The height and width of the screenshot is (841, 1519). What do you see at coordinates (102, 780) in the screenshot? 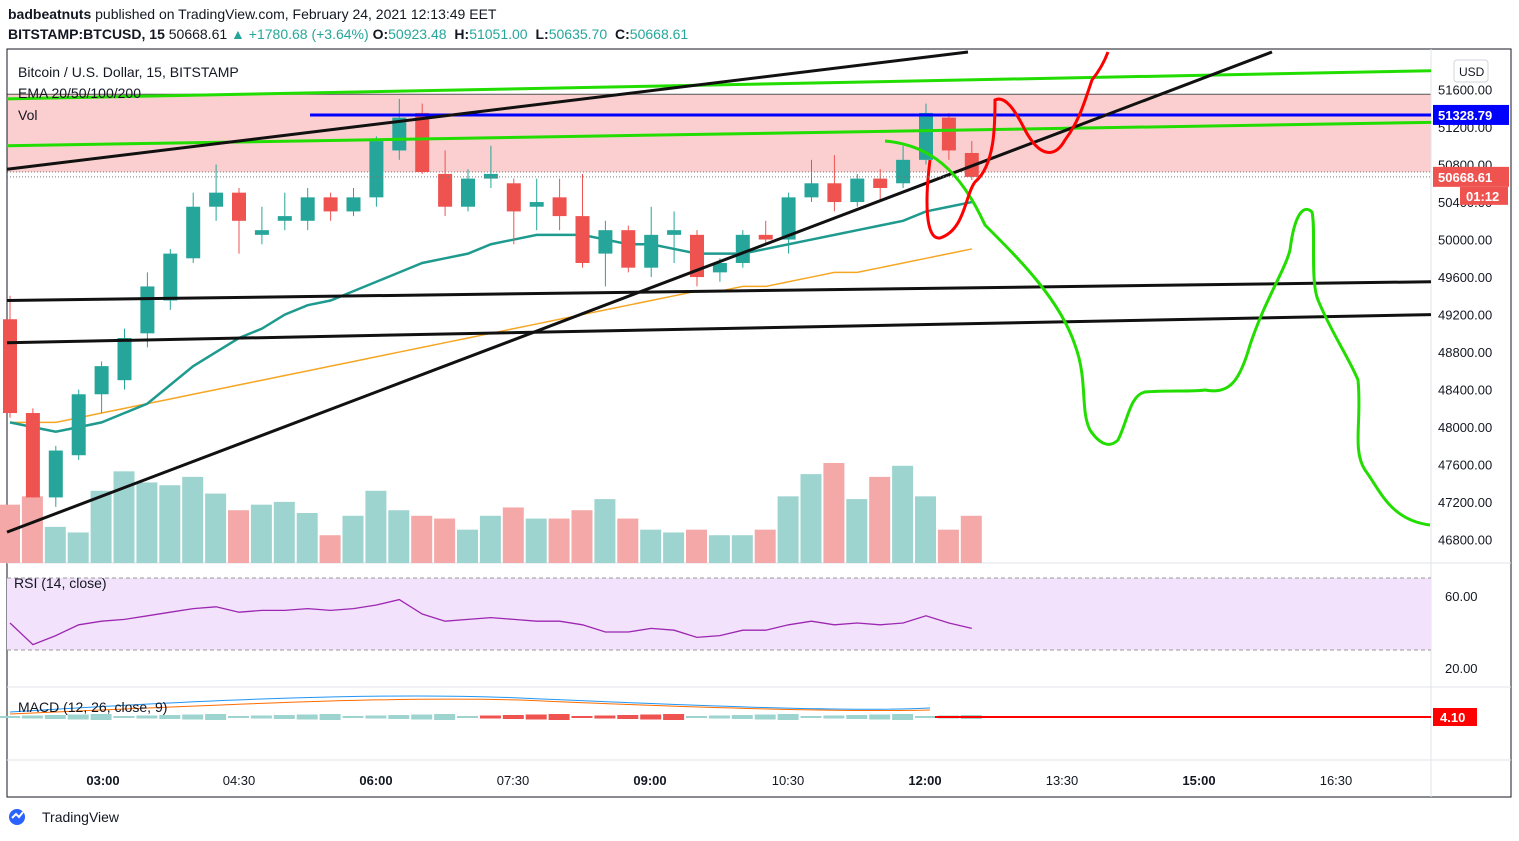
I see `time-tick: 03:00` at bounding box center [102, 780].